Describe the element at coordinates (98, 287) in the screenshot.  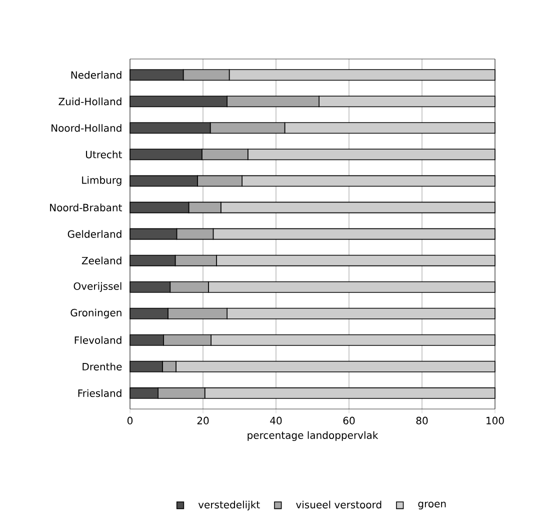
I see `y-tick-label: Overijssel` at that location.